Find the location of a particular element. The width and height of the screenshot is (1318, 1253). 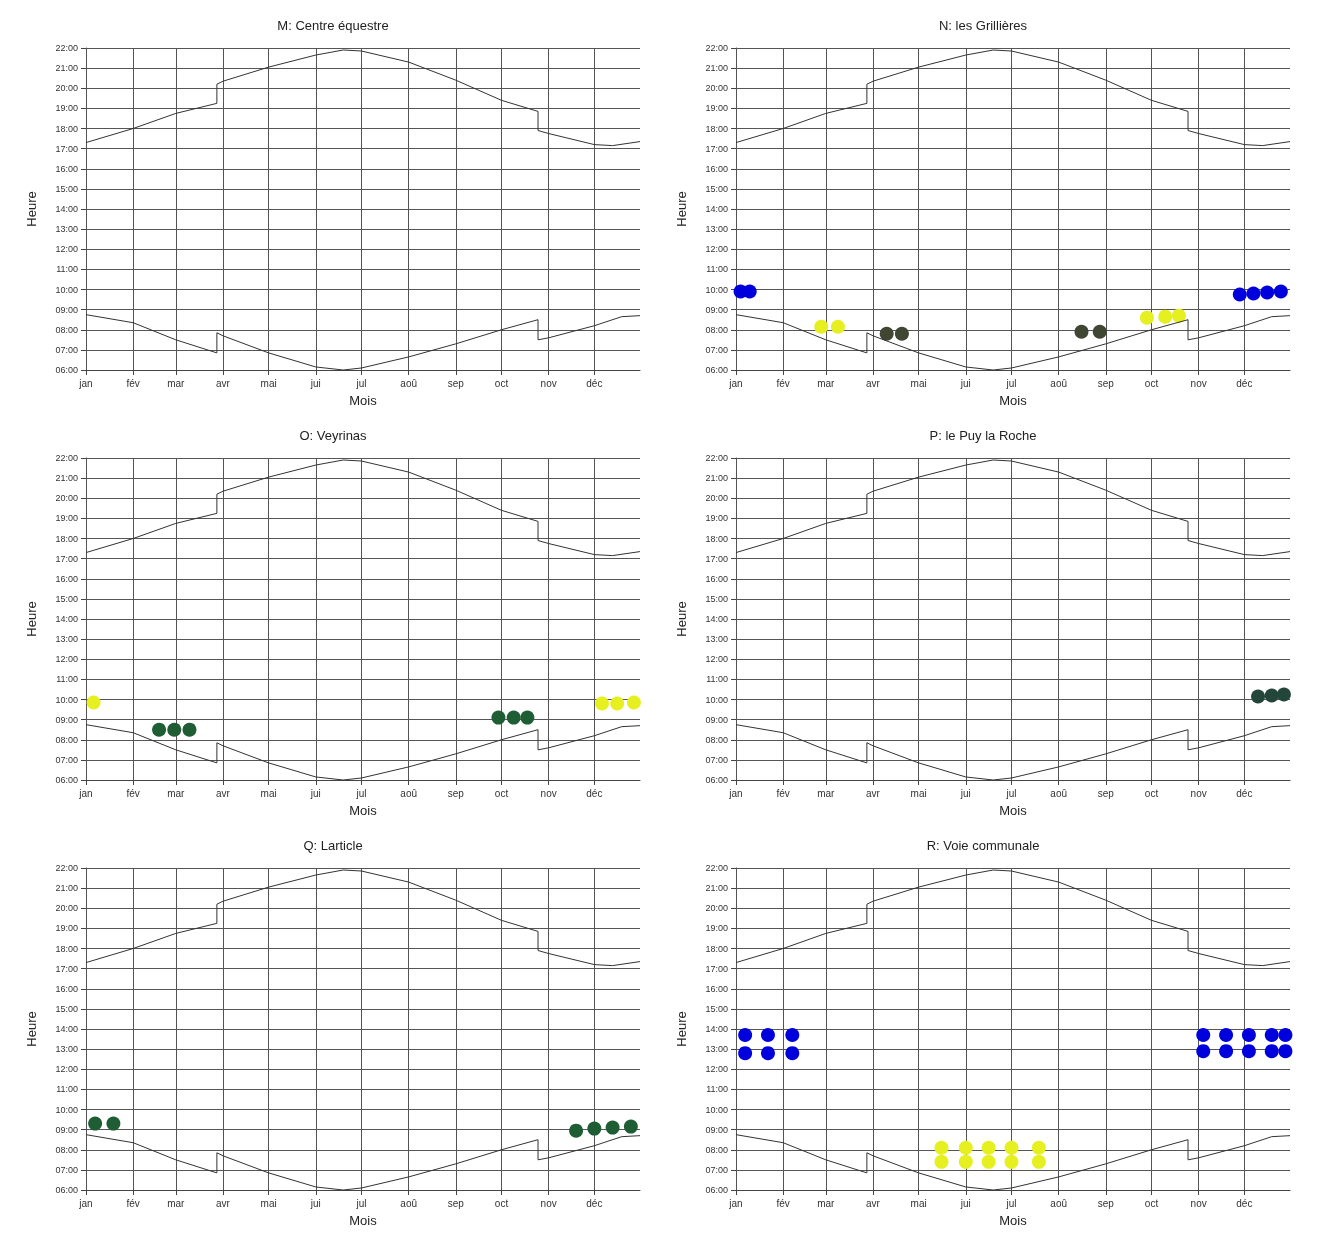

chart-title: Q: Larticle is located at coordinates (333, 845).